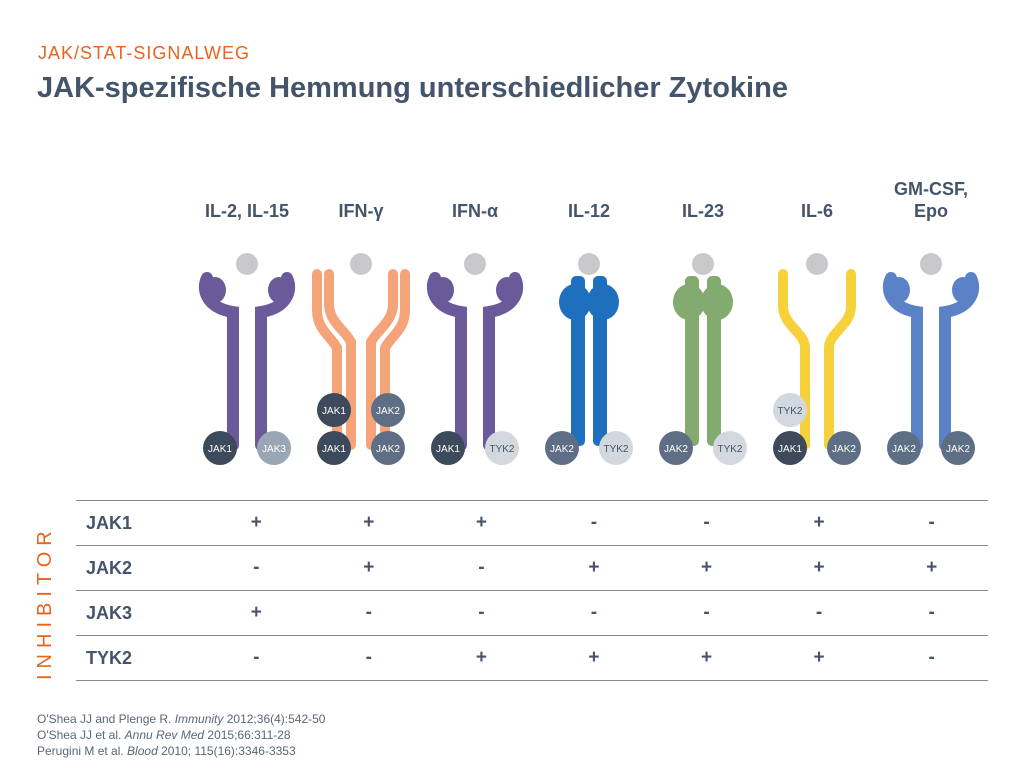  I want to click on cytokine-header-il12: IL-12, so click(588, 211).